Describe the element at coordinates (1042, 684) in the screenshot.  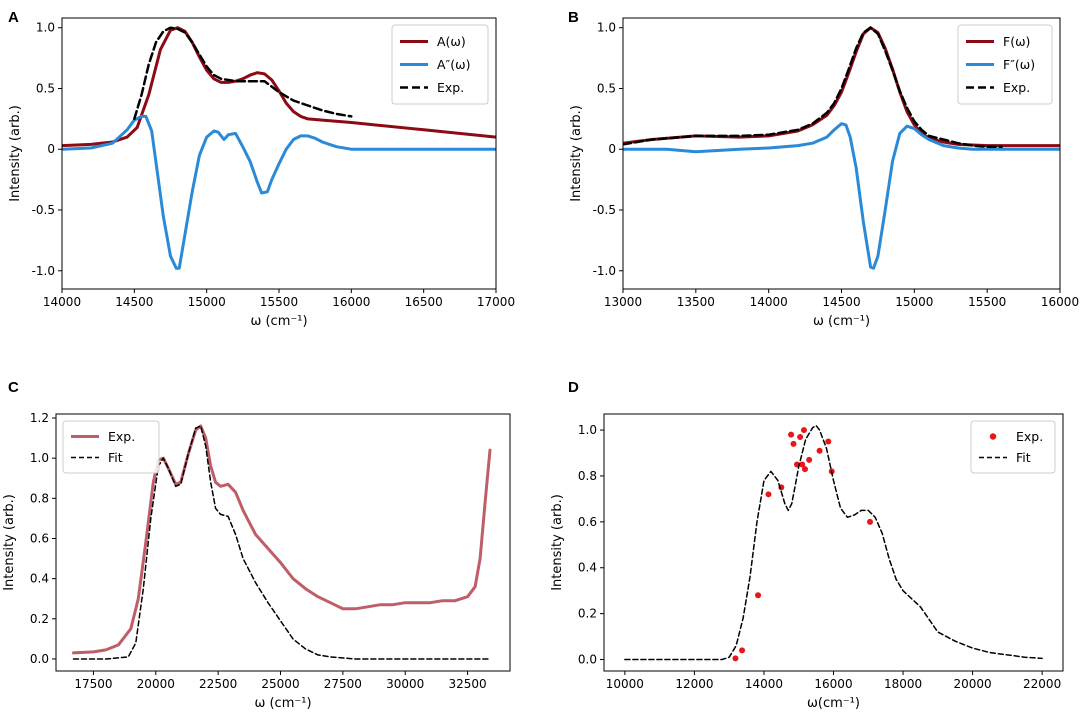
I see `x-tick-label: 22000` at that location.